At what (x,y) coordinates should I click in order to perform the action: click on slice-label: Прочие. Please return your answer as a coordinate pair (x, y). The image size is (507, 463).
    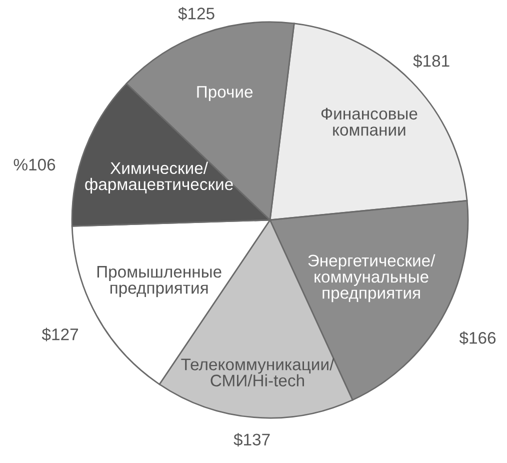
    Looking at the image, I should click on (225, 94).